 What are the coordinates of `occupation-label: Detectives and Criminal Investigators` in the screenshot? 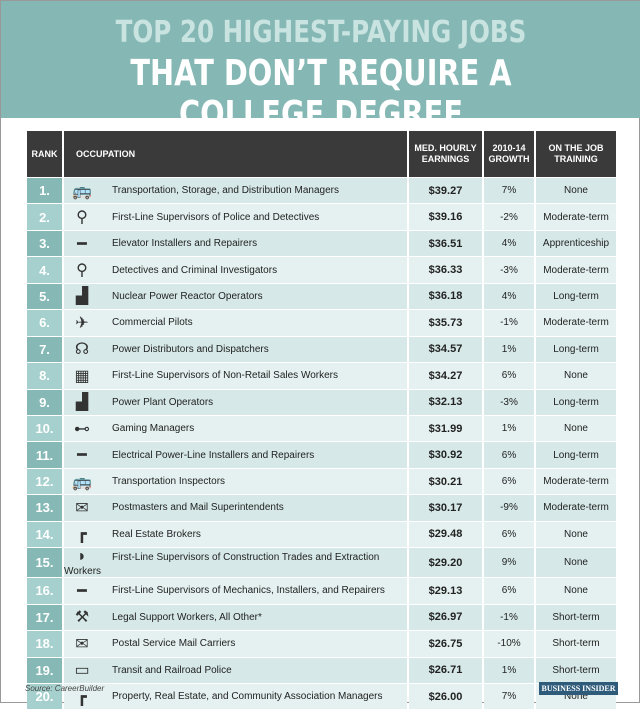 It's located at (195, 270).